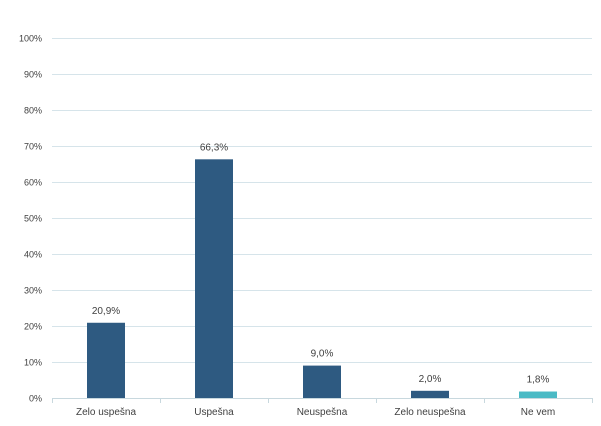  I want to click on category-label: Neuspešna, so click(322, 412).